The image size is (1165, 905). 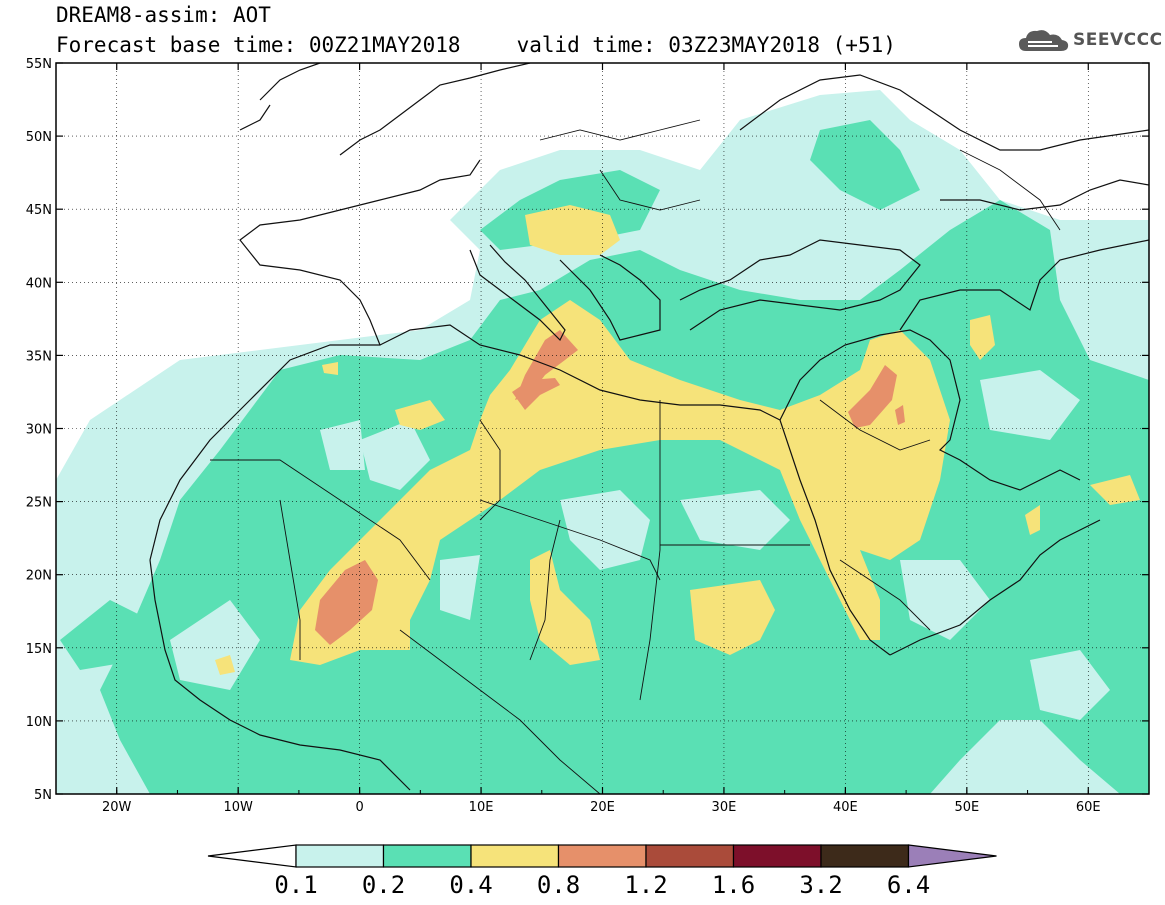 What do you see at coordinates (383, 885) in the screenshot?
I see `colorbar-label: 0.2` at bounding box center [383, 885].